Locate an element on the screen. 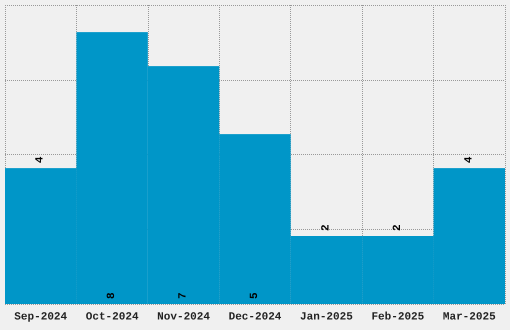 Image resolution: width=510 pixels, height=330 pixels. x-tick-label: Nov-2024 is located at coordinates (183, 318).